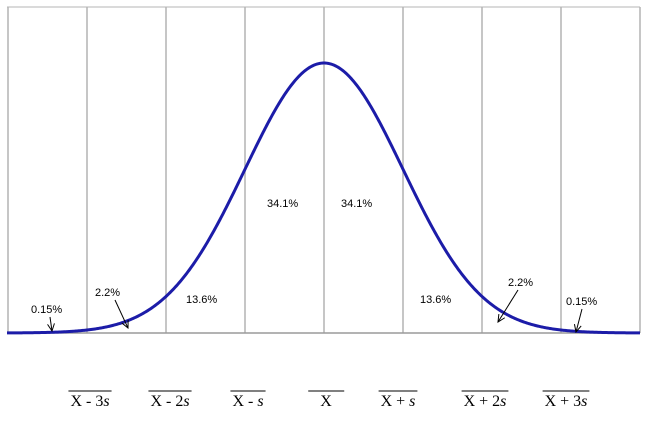 This screenshot has width=650, height=425. Describe the element at coordinates (282, 204) in the screenshot. I see `region-label-3: 34.1%` at that location.